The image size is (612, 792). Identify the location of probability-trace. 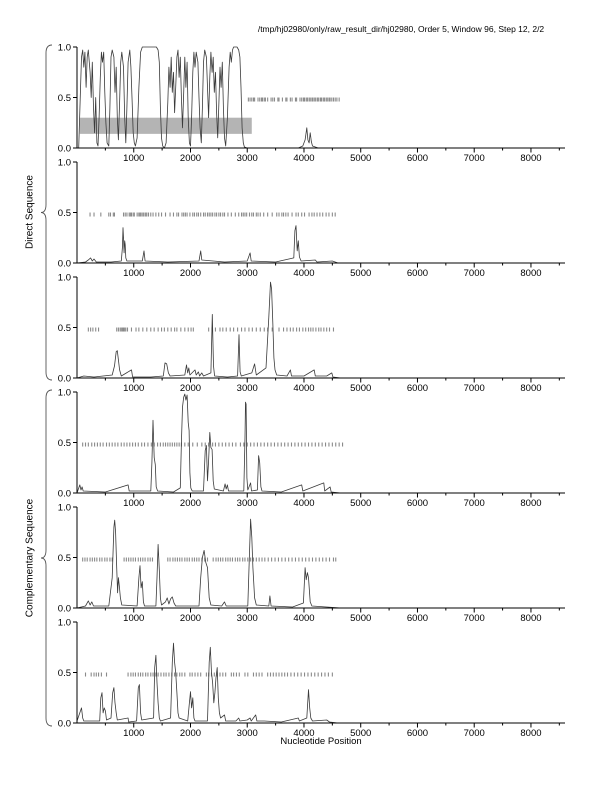
(321, 97).